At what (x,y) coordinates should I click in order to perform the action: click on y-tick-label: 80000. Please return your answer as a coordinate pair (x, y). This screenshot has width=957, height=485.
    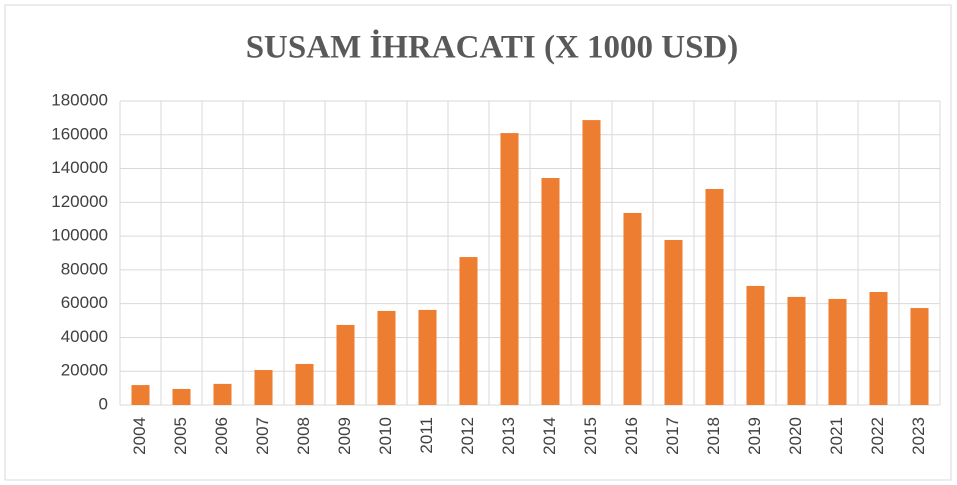
    Looking at the image, I should click on (84, 268).